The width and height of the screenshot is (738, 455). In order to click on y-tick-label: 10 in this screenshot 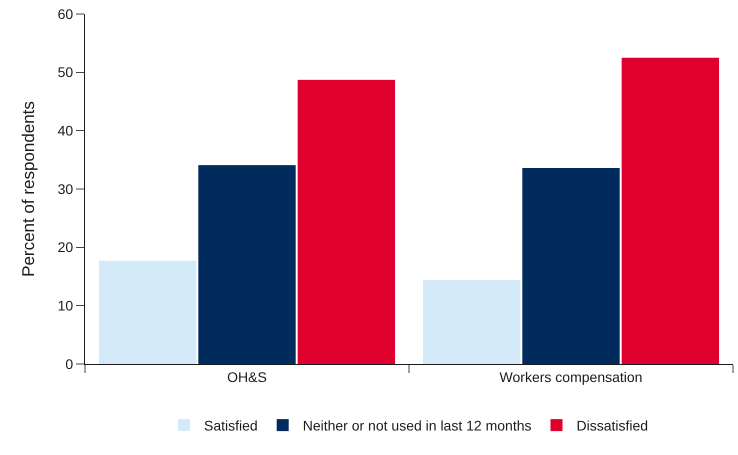, I will do `click(66, 306)`.